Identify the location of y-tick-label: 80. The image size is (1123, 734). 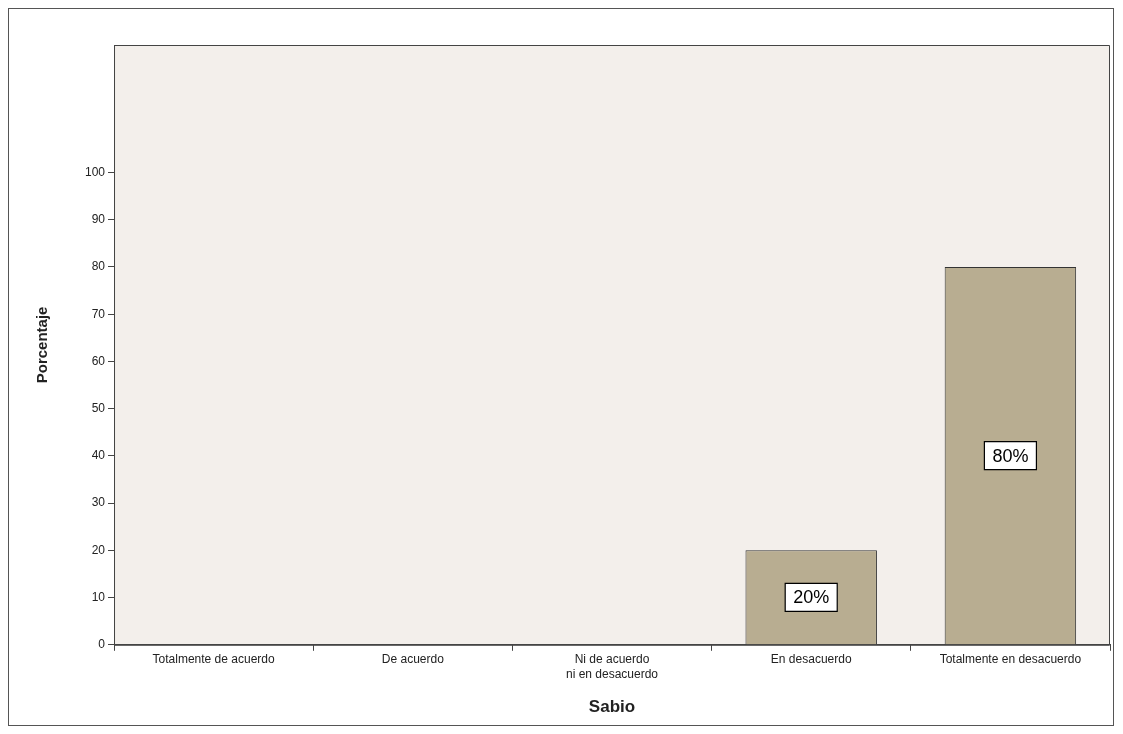
(98, 266).